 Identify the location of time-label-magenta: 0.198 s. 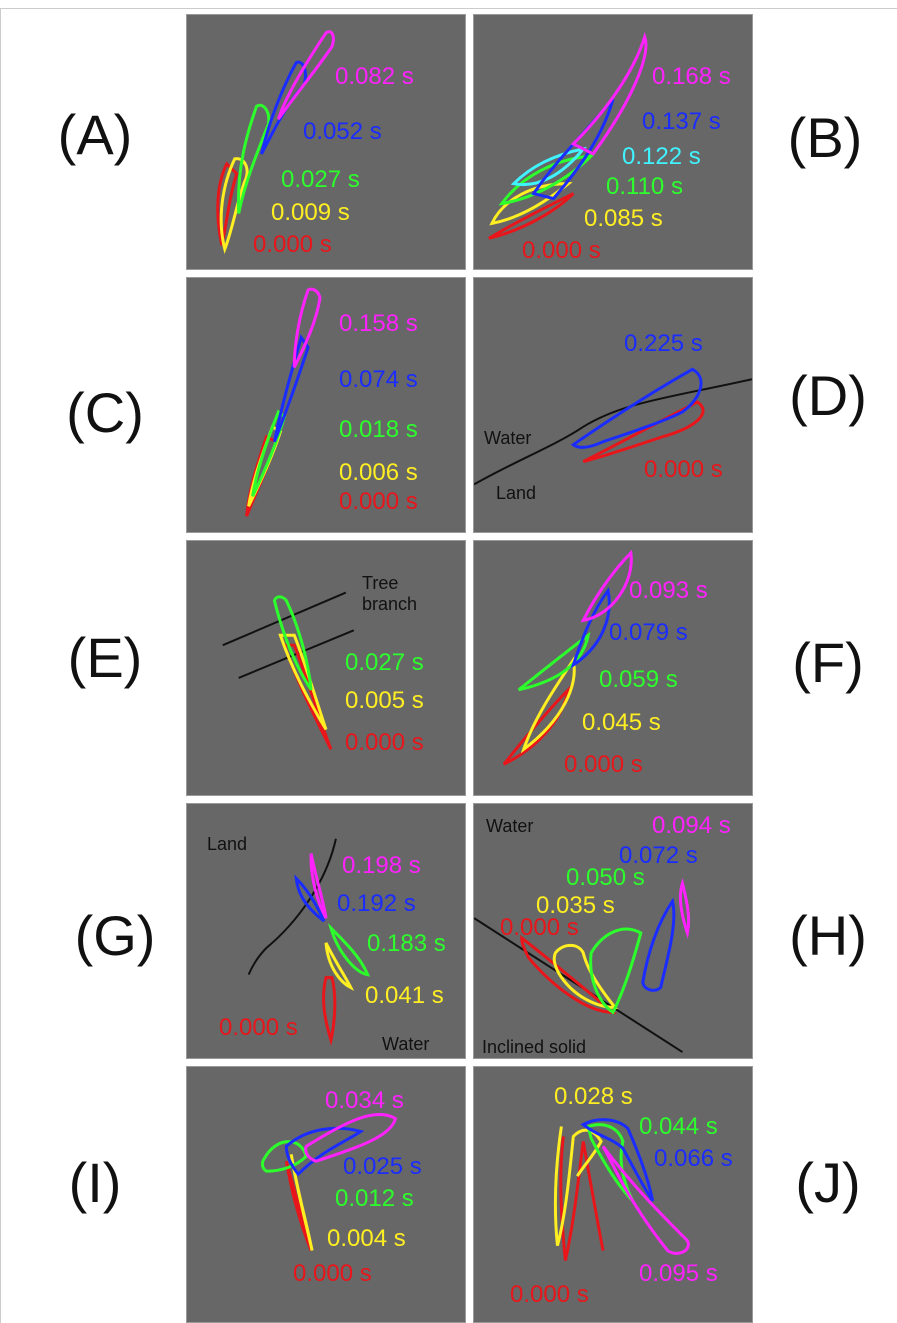
(381, 865).